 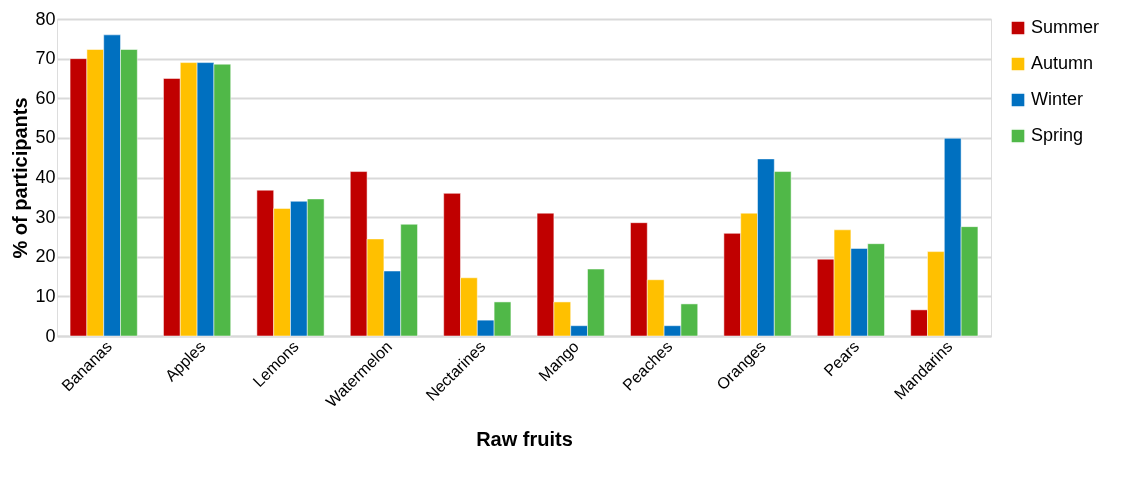 What do you see at coordinates (45, 295) in the screenshot?
I see `y-tick-label: 10` at bounding box center [45, 295].